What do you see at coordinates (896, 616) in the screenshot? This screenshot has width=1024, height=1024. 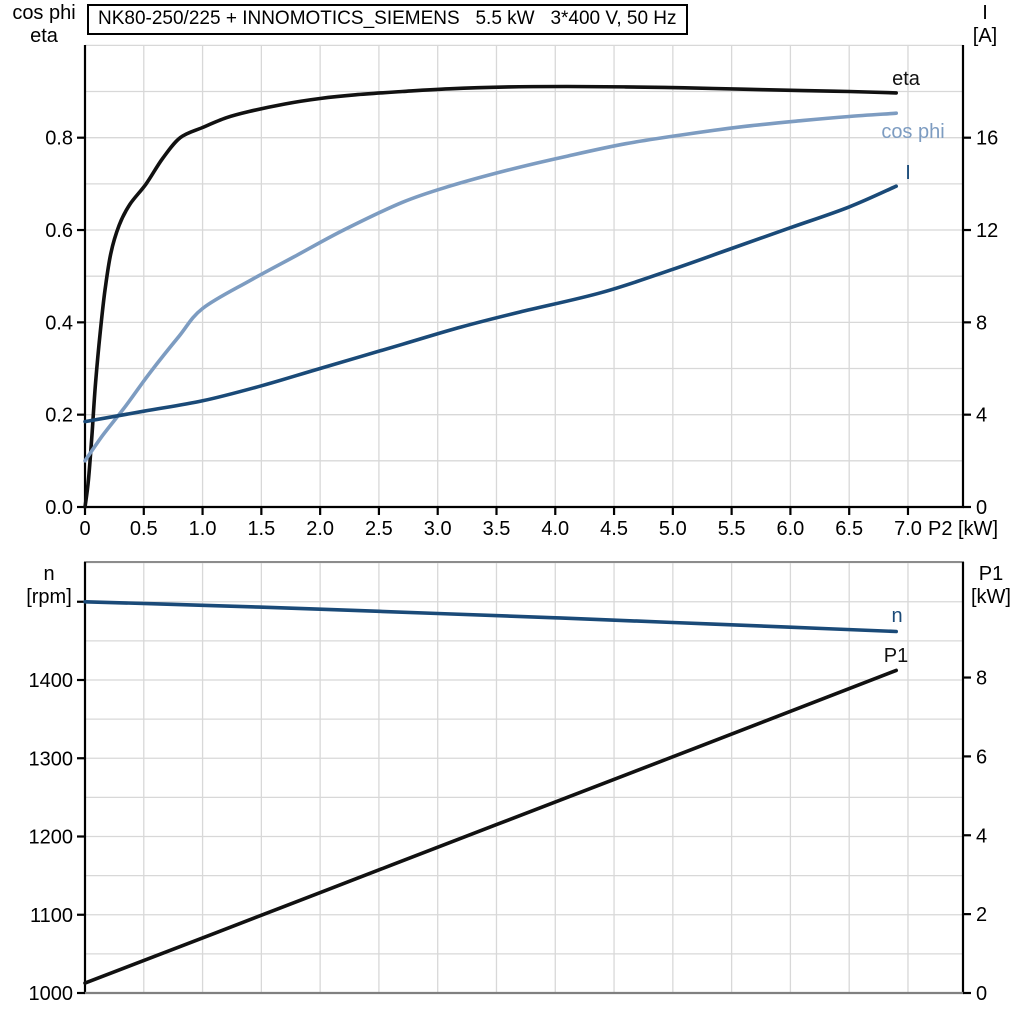 I see `n-curve-label: n` at bounding box center [896, 616].